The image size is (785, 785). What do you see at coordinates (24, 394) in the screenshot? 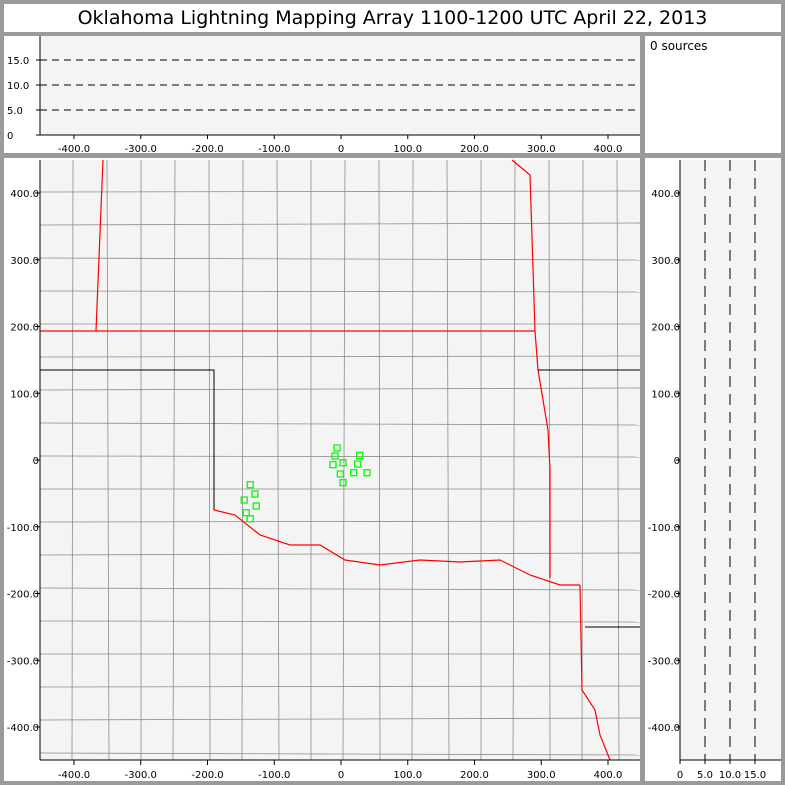
I see `map-y-tick-label: 100.0` at bounding box center [24, 394].